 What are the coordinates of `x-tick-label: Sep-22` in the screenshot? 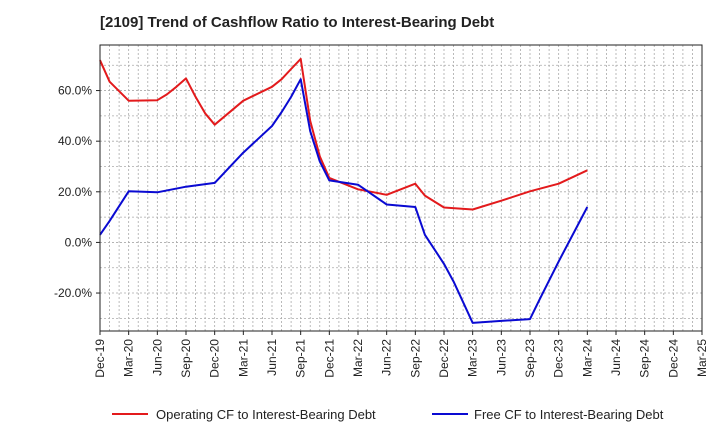 It's located at (415, 358).